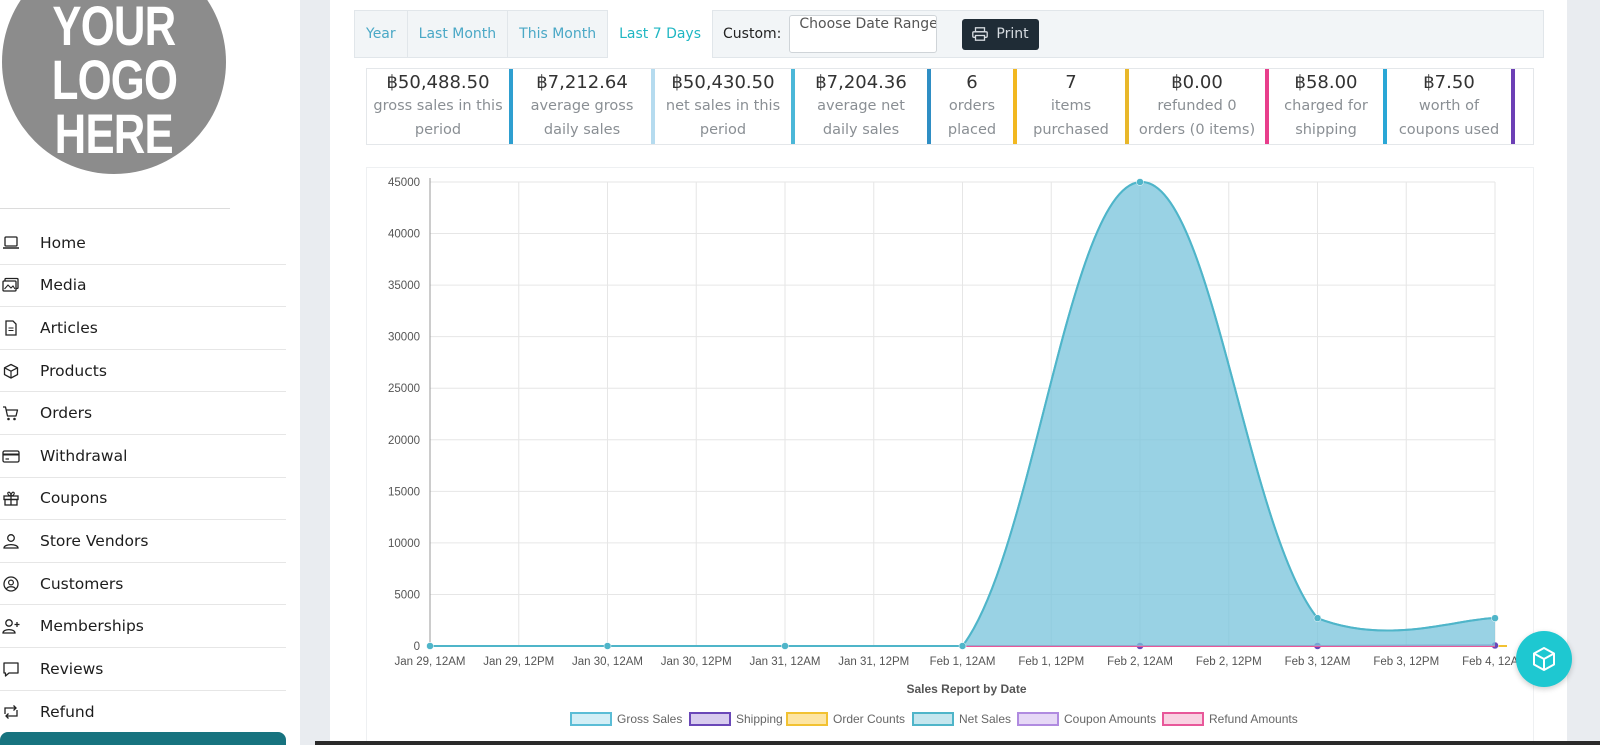  I want to click on legend-item-gross-sales: Gross Sales, so click(626, 719).